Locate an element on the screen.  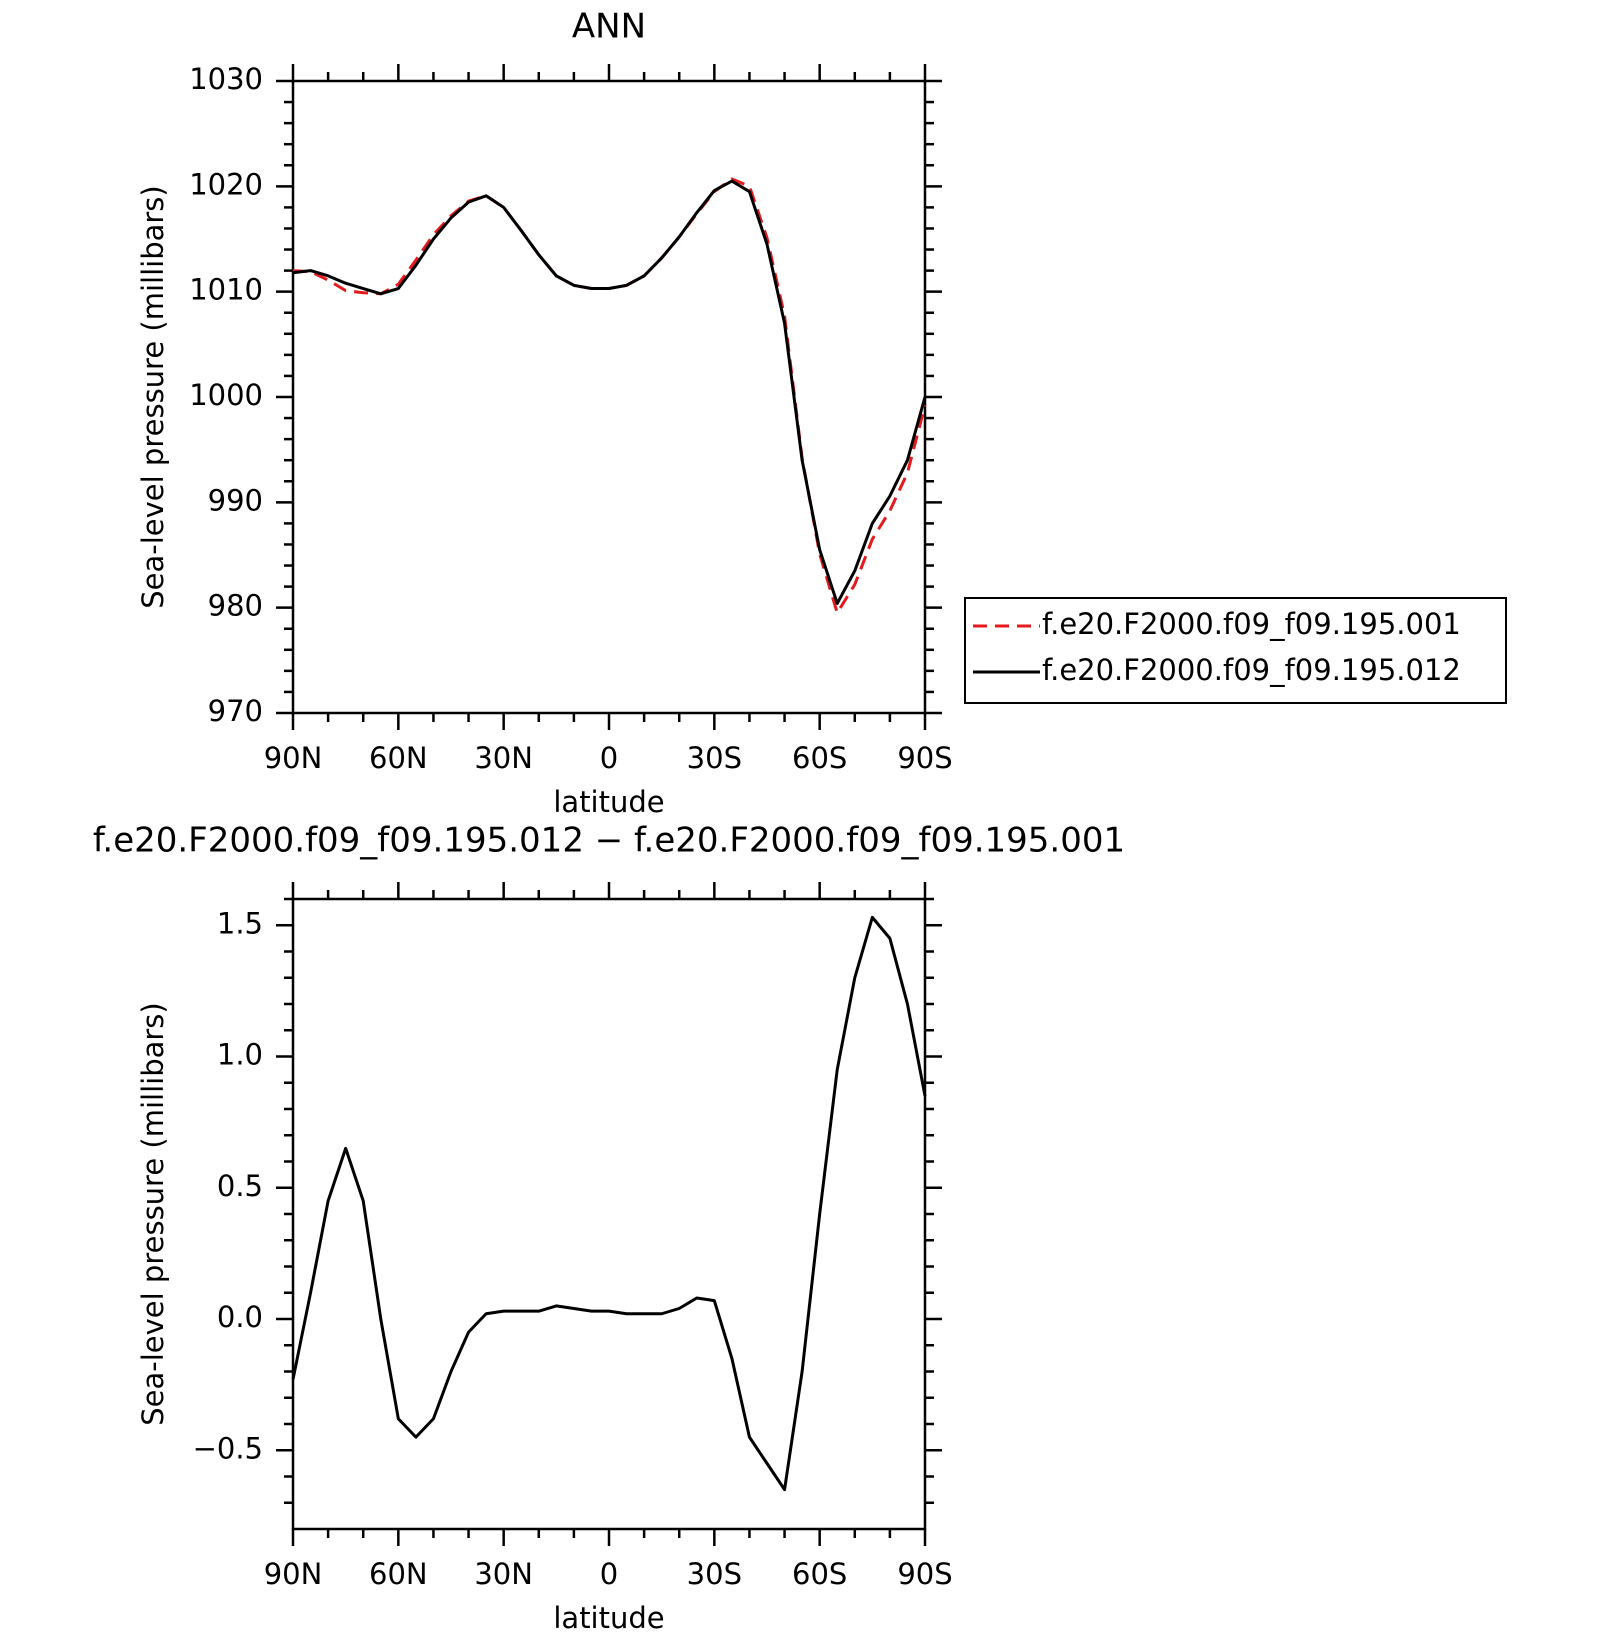
y-tick-label: 1020 is located at coordinates (226, 184).